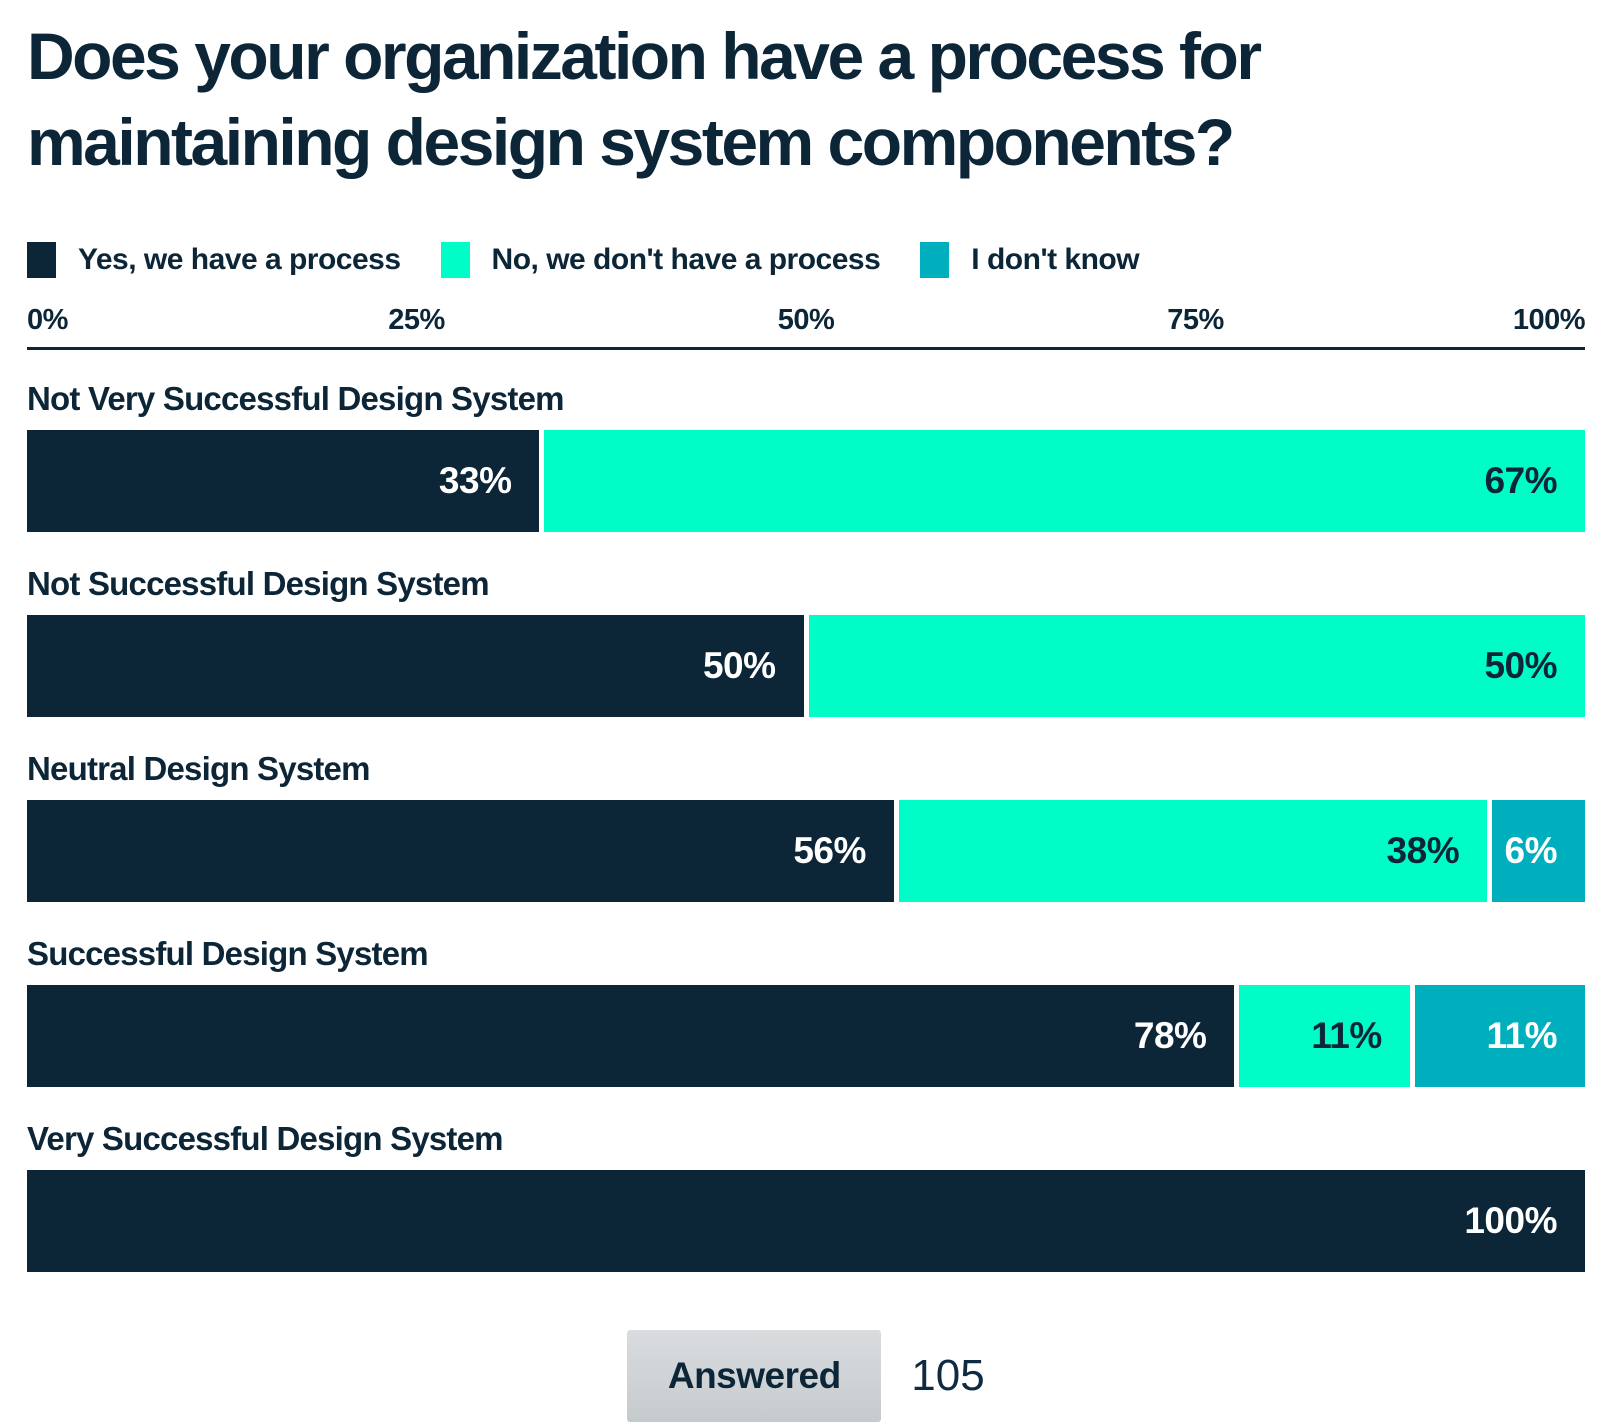 The height and width of the screenshot is (1422, 1608). I want to click on stacked-bar: 33% 67%, so click(806, 480).